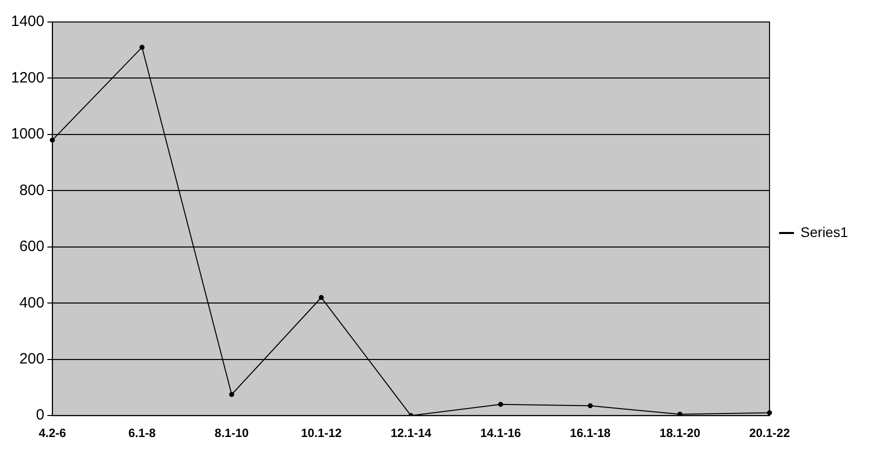 This screenshot has height=452, width=870. Describe the element at coordinates (769, 433) in the screenshot. I see `x-tick-label: 20.1-22` at that location.